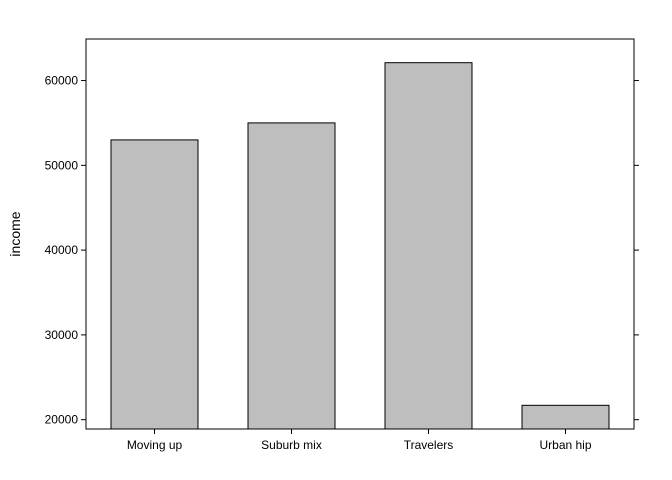 The image size is (672, 480). I want to click on x-tick-label: Moving up, so click(155, 445).